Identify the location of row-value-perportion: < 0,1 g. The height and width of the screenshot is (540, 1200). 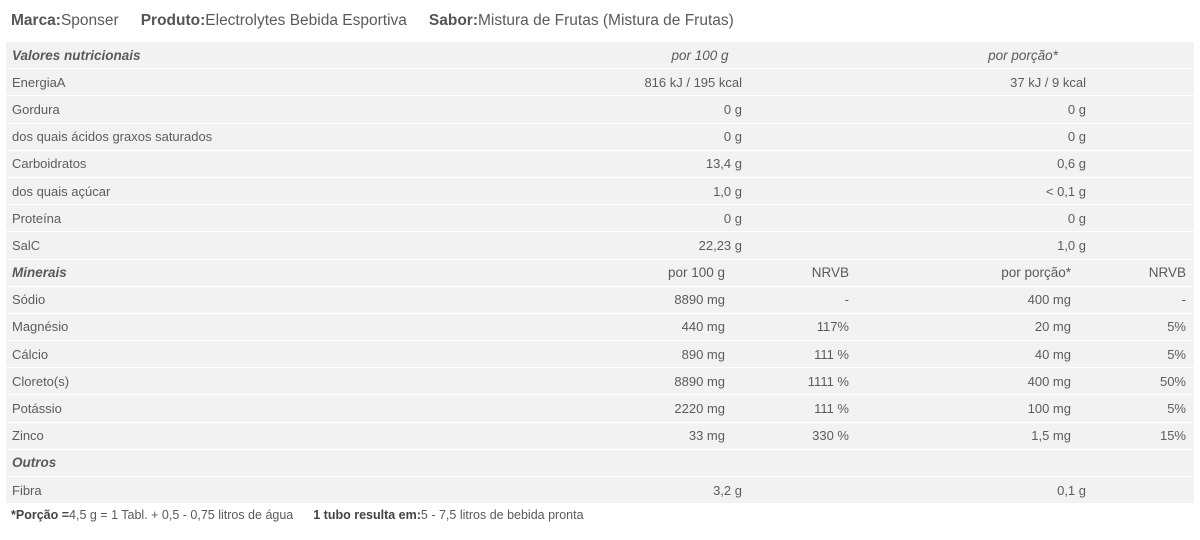
(1065, 191).